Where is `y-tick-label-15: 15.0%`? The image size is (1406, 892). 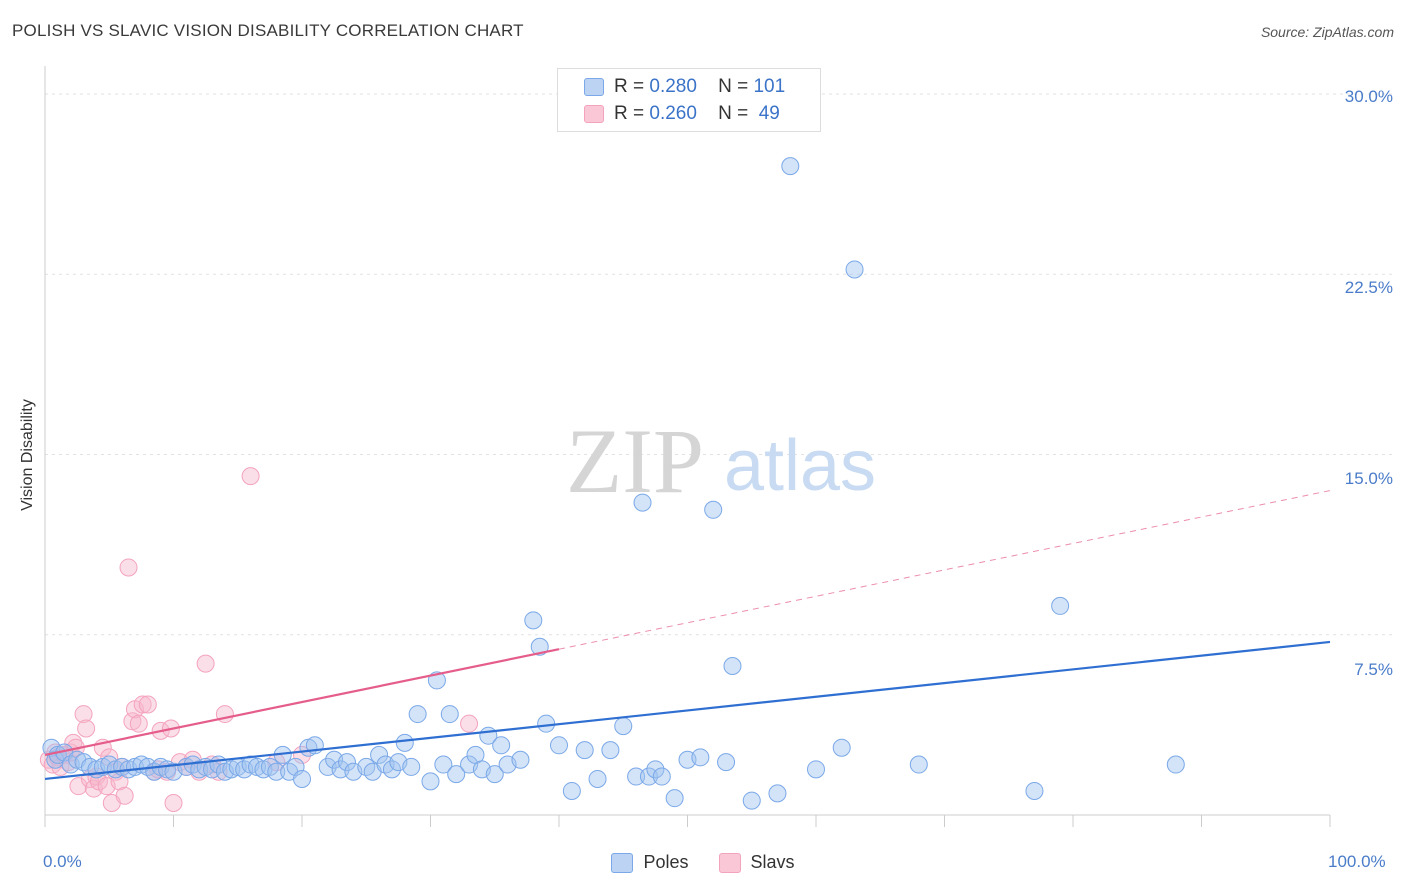
y-tick-label-15: 15.0% is located at coordinates (1368, 478).